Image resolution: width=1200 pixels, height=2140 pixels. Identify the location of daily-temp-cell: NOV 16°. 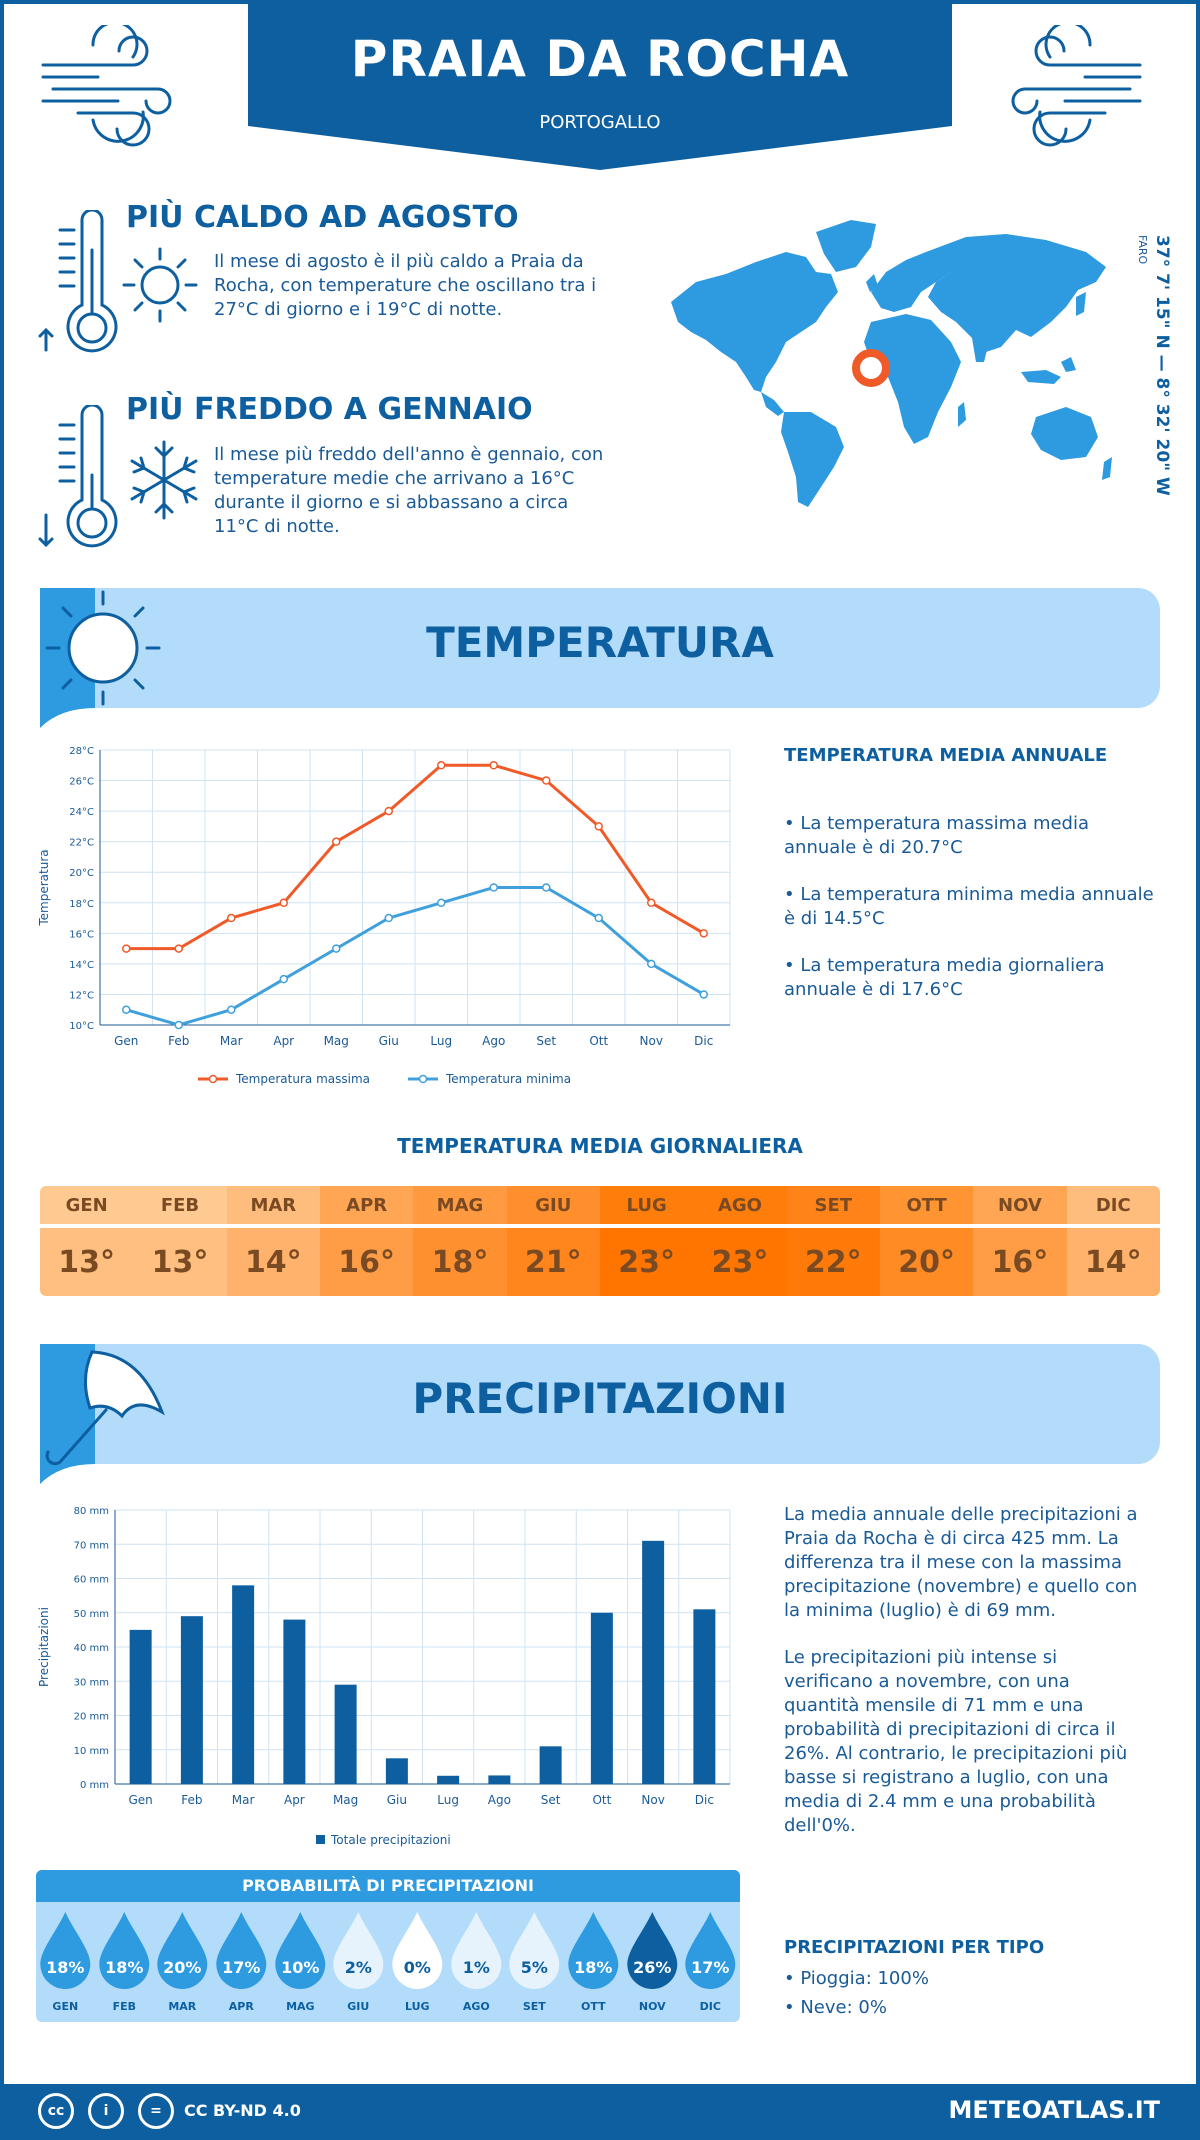
(1020, 1241).